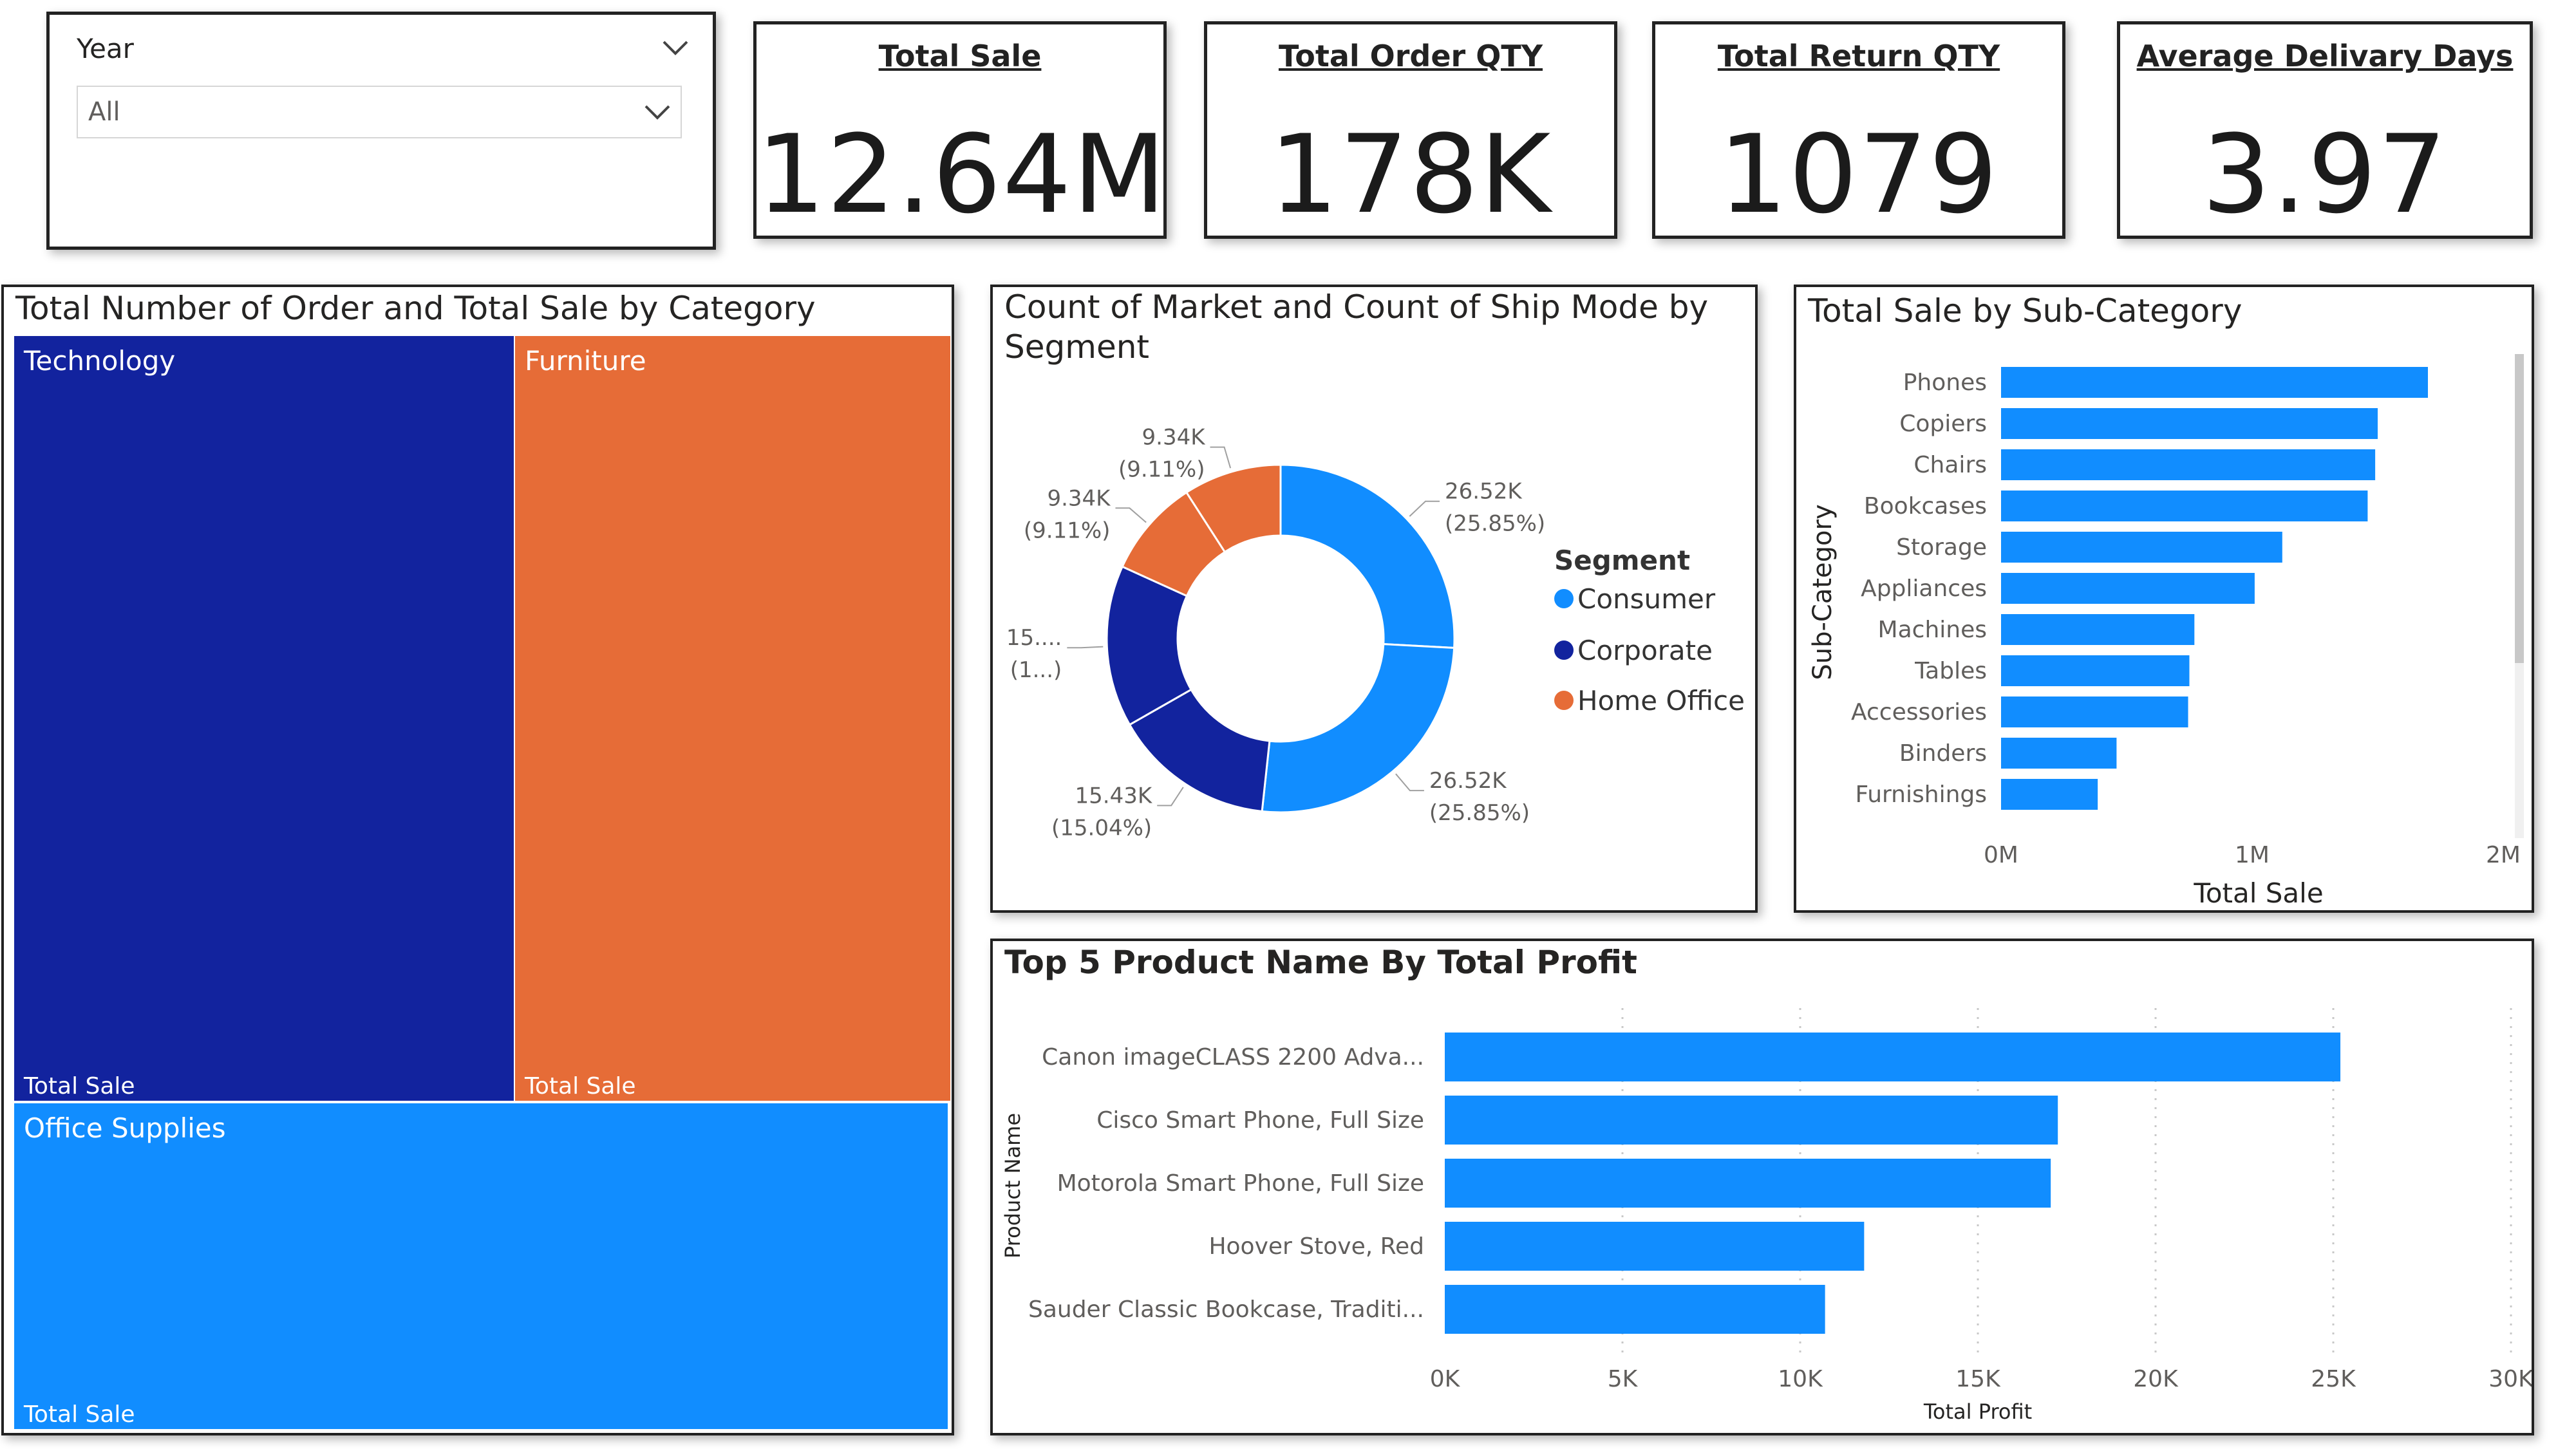 This screenshot has width=2576, height=1449. What do you see at coordinates (264, 718) in the screenshot?
I see `treemap-tile-technology: Technology Total Sale` at bounding box center [264, 718].